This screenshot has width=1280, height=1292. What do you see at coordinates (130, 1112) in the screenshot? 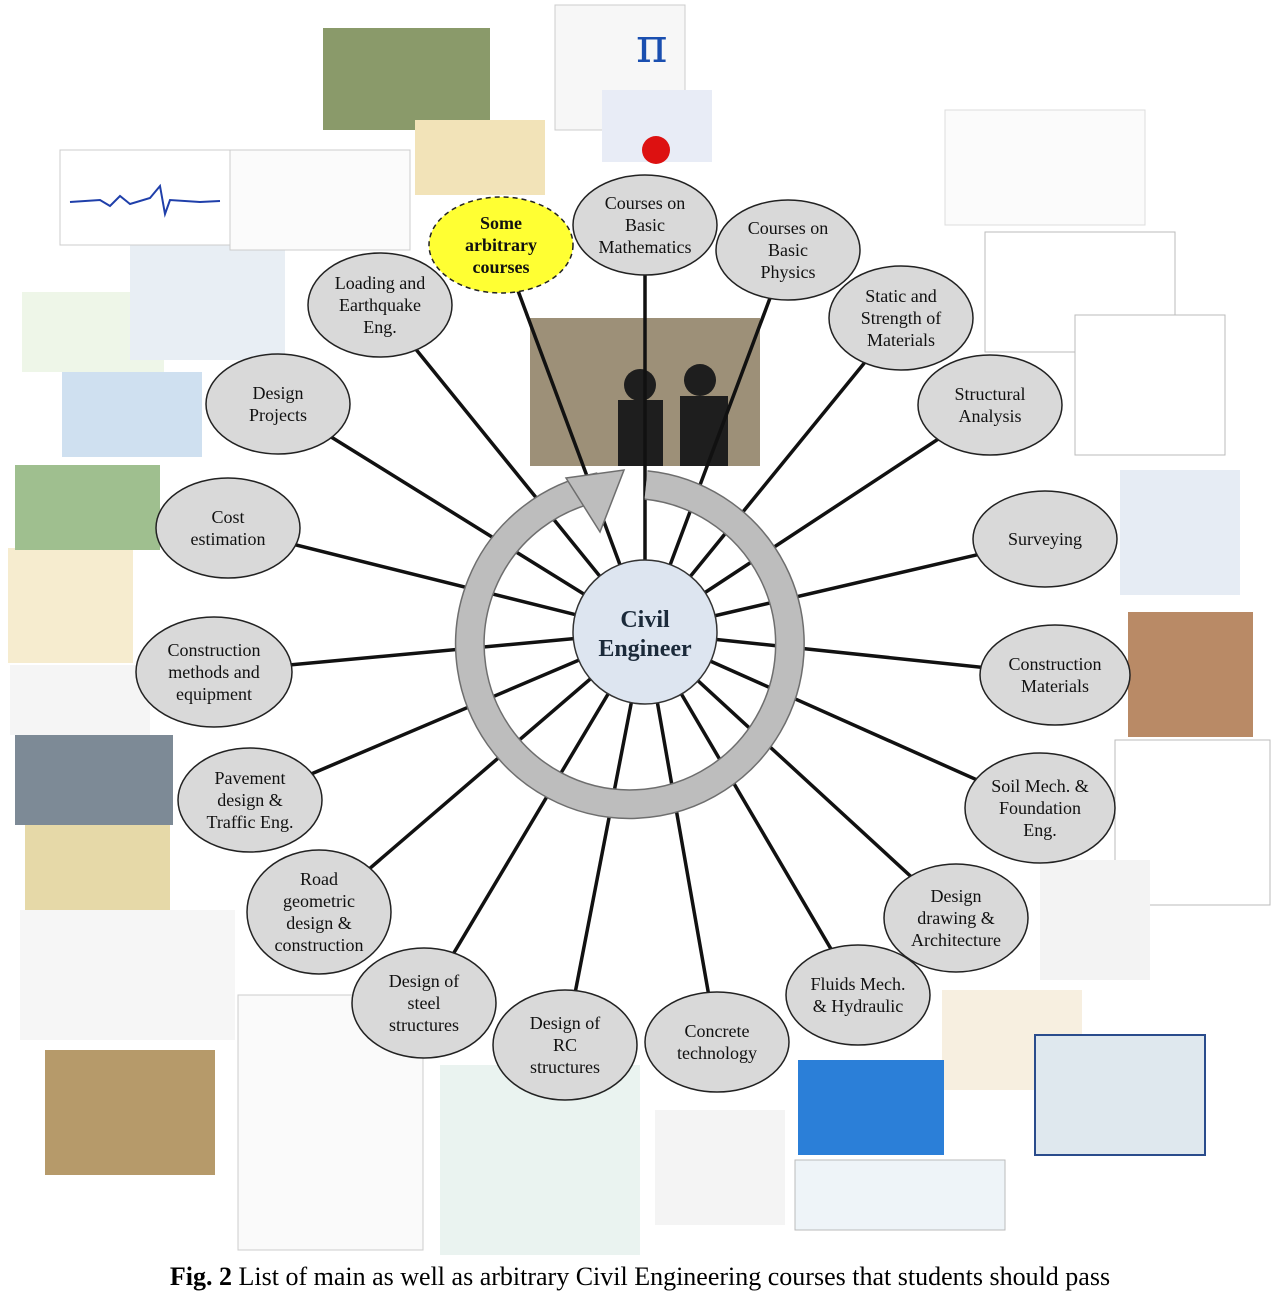
I see `grader-photo` at bounding box center [130, 1112].